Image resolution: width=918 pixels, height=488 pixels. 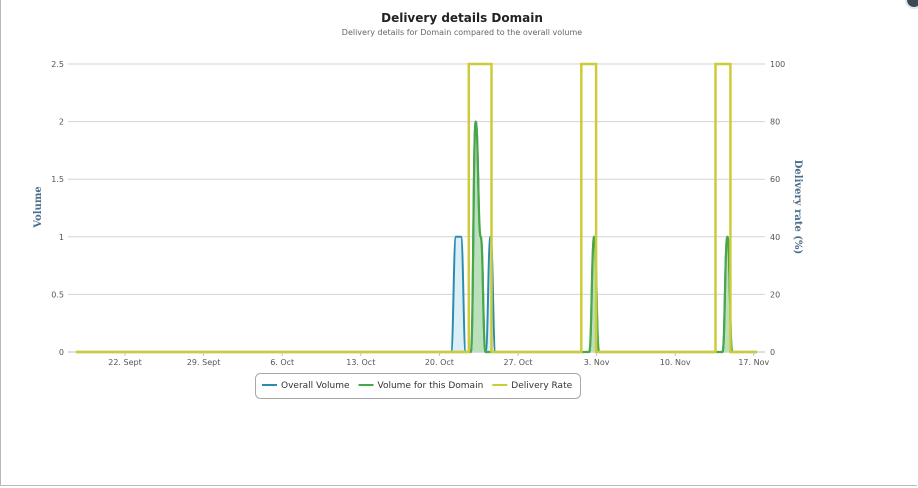 What do you see at coordinates (124, 362) in the screenshot?
I see `x-tick-label: 22. Sept` at bounding box center [124, 362].